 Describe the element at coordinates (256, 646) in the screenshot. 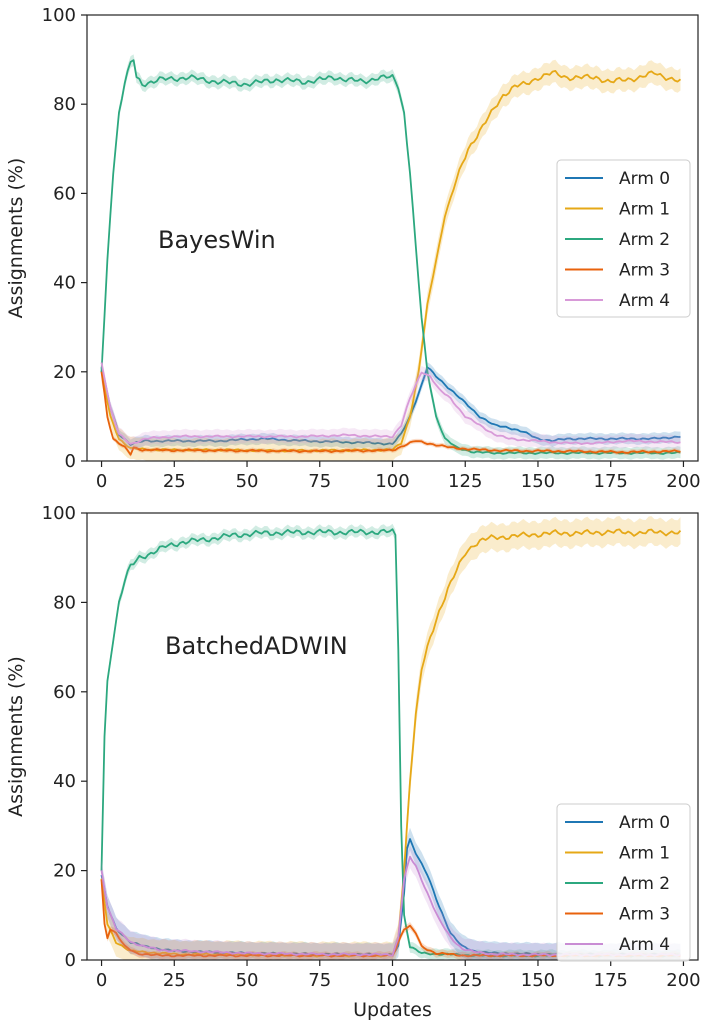

I see `chart-annotation: BatchedADWIN` at that location.